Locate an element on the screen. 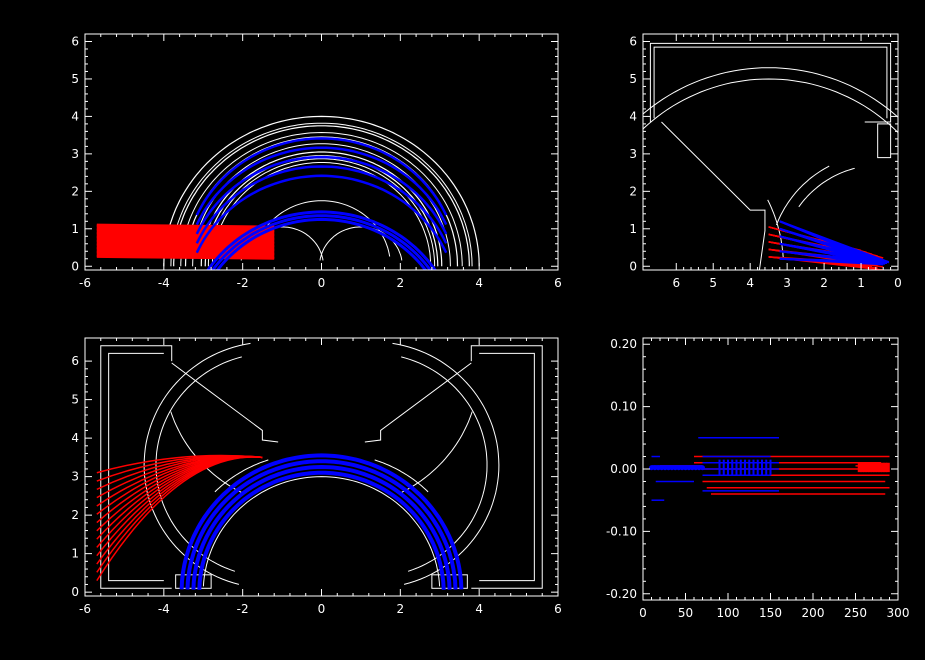 The width and height of the screenshot is (925, 660). panel-top-right: 6 5 4 3 2 1 0 0 1 2 3 4 5 6 is located at coordinates (765, 161).